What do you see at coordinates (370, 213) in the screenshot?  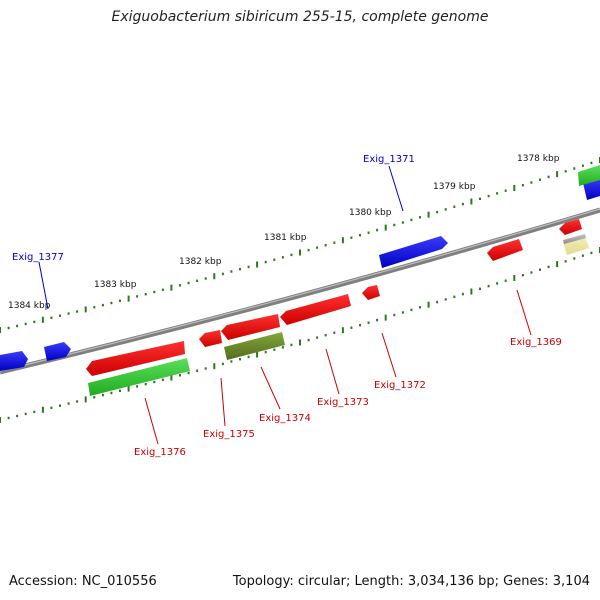 I see `kbp-label-1380: 1380 kbp` at bounding box center [370, 213].